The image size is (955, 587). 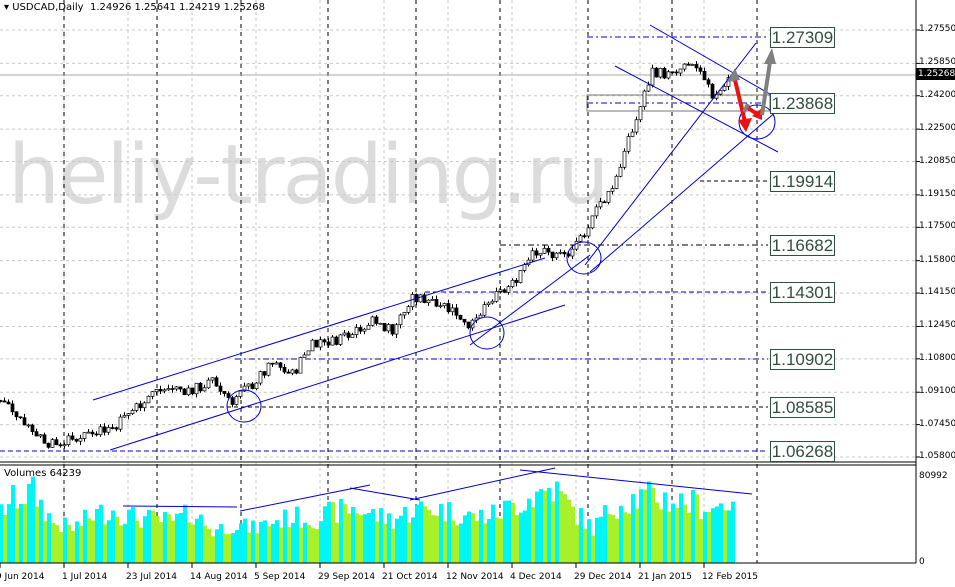 I want to click on y-tick-label: 1.22500, so click(x=937, y=128).